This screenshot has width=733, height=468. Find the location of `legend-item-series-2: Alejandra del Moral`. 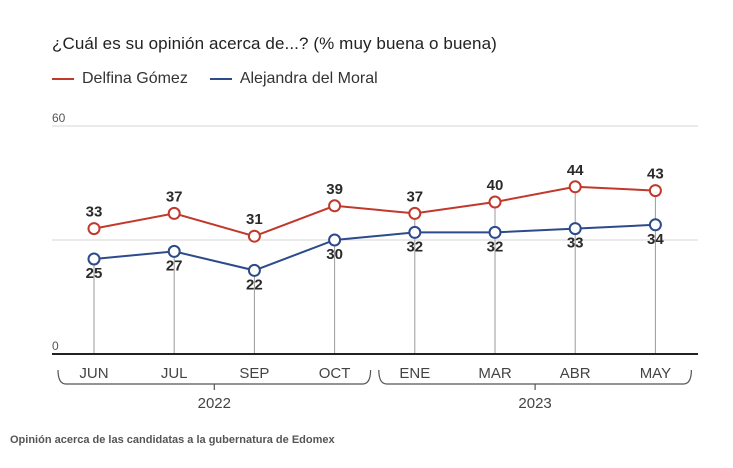

legend-item-series-2: Alejandra del Moral is located at coordinates (293, 79).